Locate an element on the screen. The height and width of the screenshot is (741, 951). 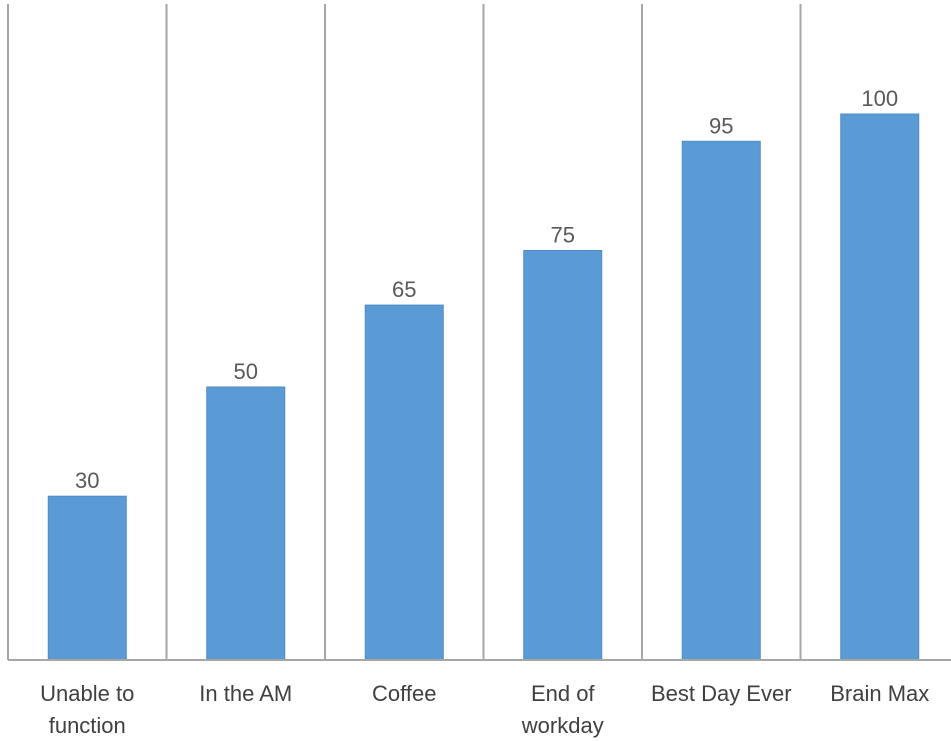
data-label-2: 50 is located at coordinates (246, 371).